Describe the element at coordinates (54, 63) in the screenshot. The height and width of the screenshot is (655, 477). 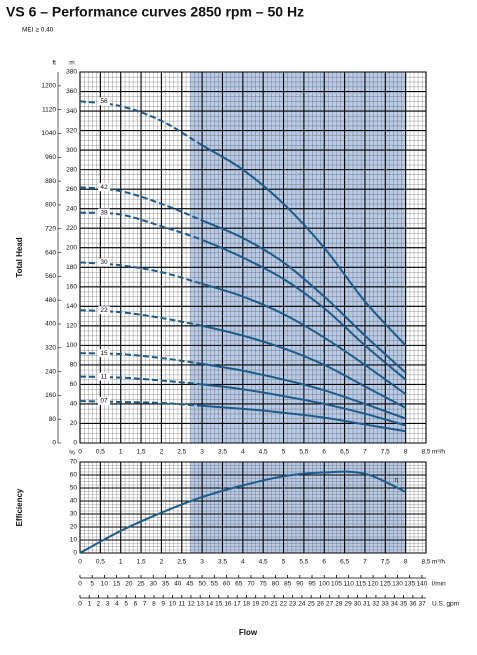
I see `y2-unit: ft` at that location.